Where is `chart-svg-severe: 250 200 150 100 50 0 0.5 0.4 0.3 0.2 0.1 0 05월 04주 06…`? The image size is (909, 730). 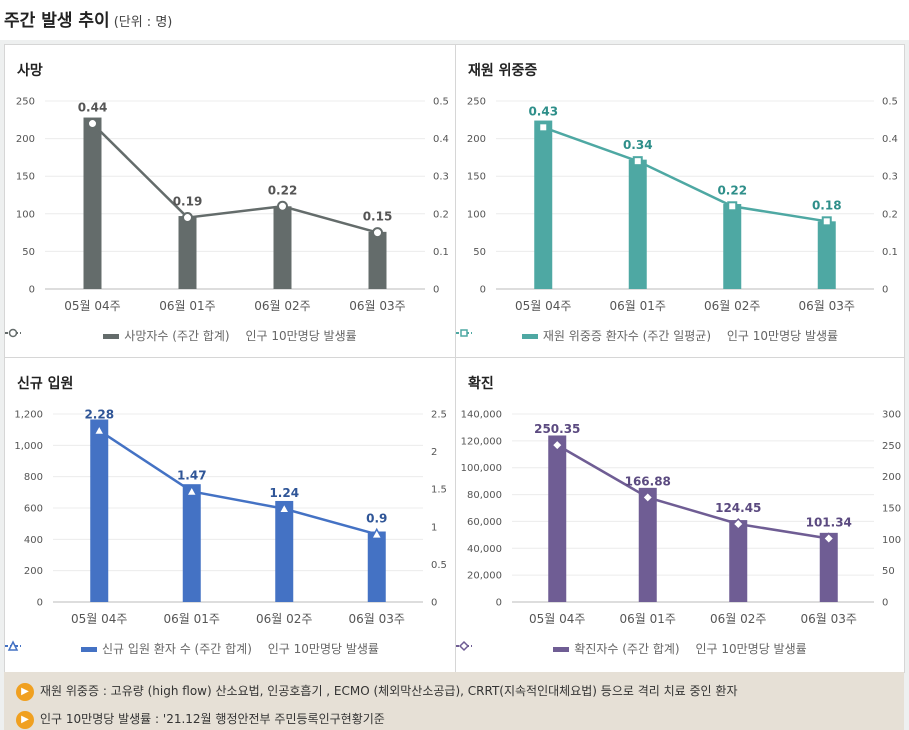
chart-svg-severe: 250 200 150 100 50 0 0.5 0.4 0.3 0.2 0.1 0 05월 04주 06… is located at coordinates (682, 205).